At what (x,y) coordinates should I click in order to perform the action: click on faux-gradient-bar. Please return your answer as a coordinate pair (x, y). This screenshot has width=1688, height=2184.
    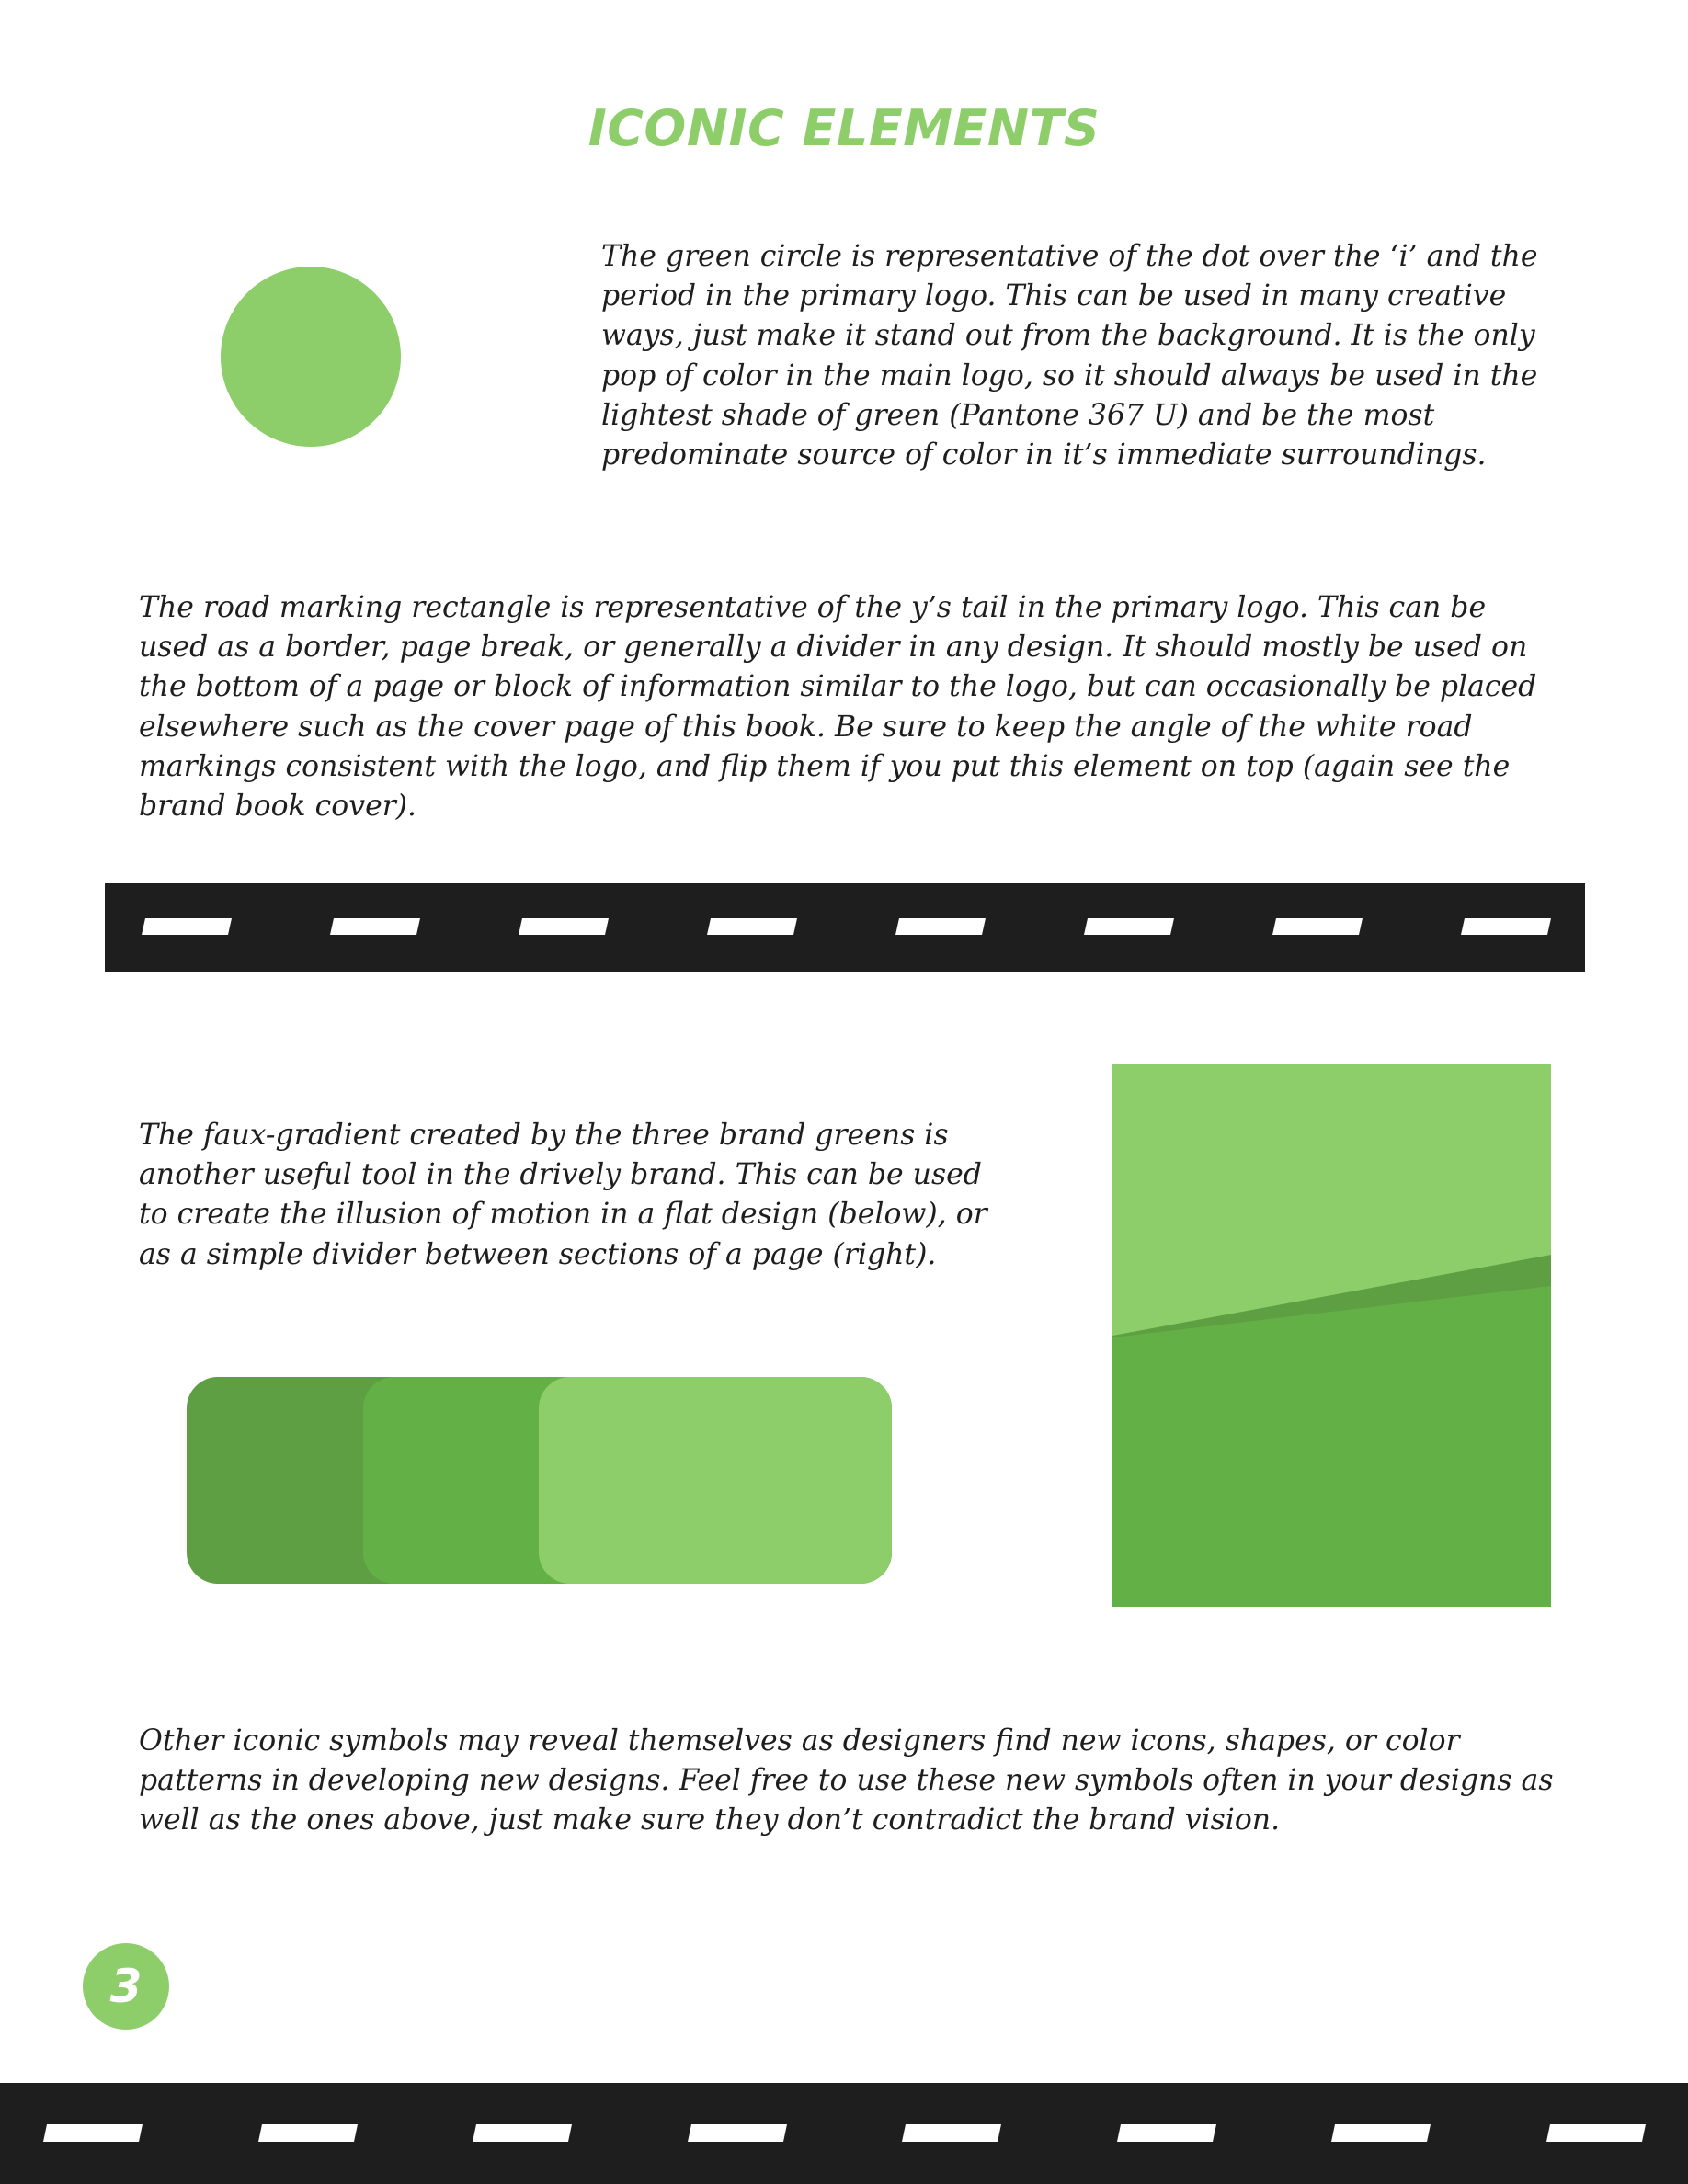
    Looking at the image, I should click on (540, 1480).